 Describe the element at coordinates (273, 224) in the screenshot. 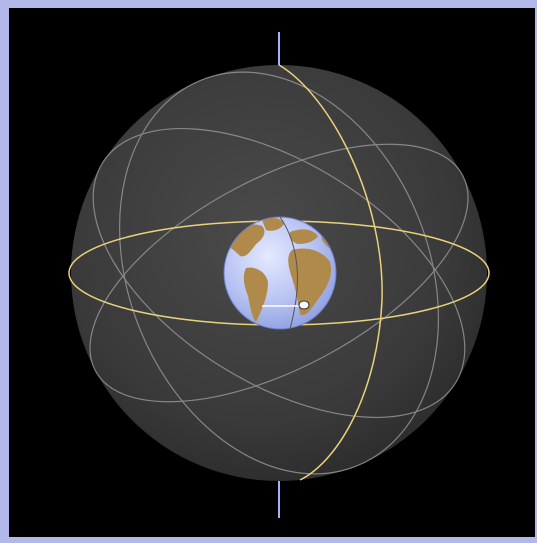

I see `continent-greenland` at that location.